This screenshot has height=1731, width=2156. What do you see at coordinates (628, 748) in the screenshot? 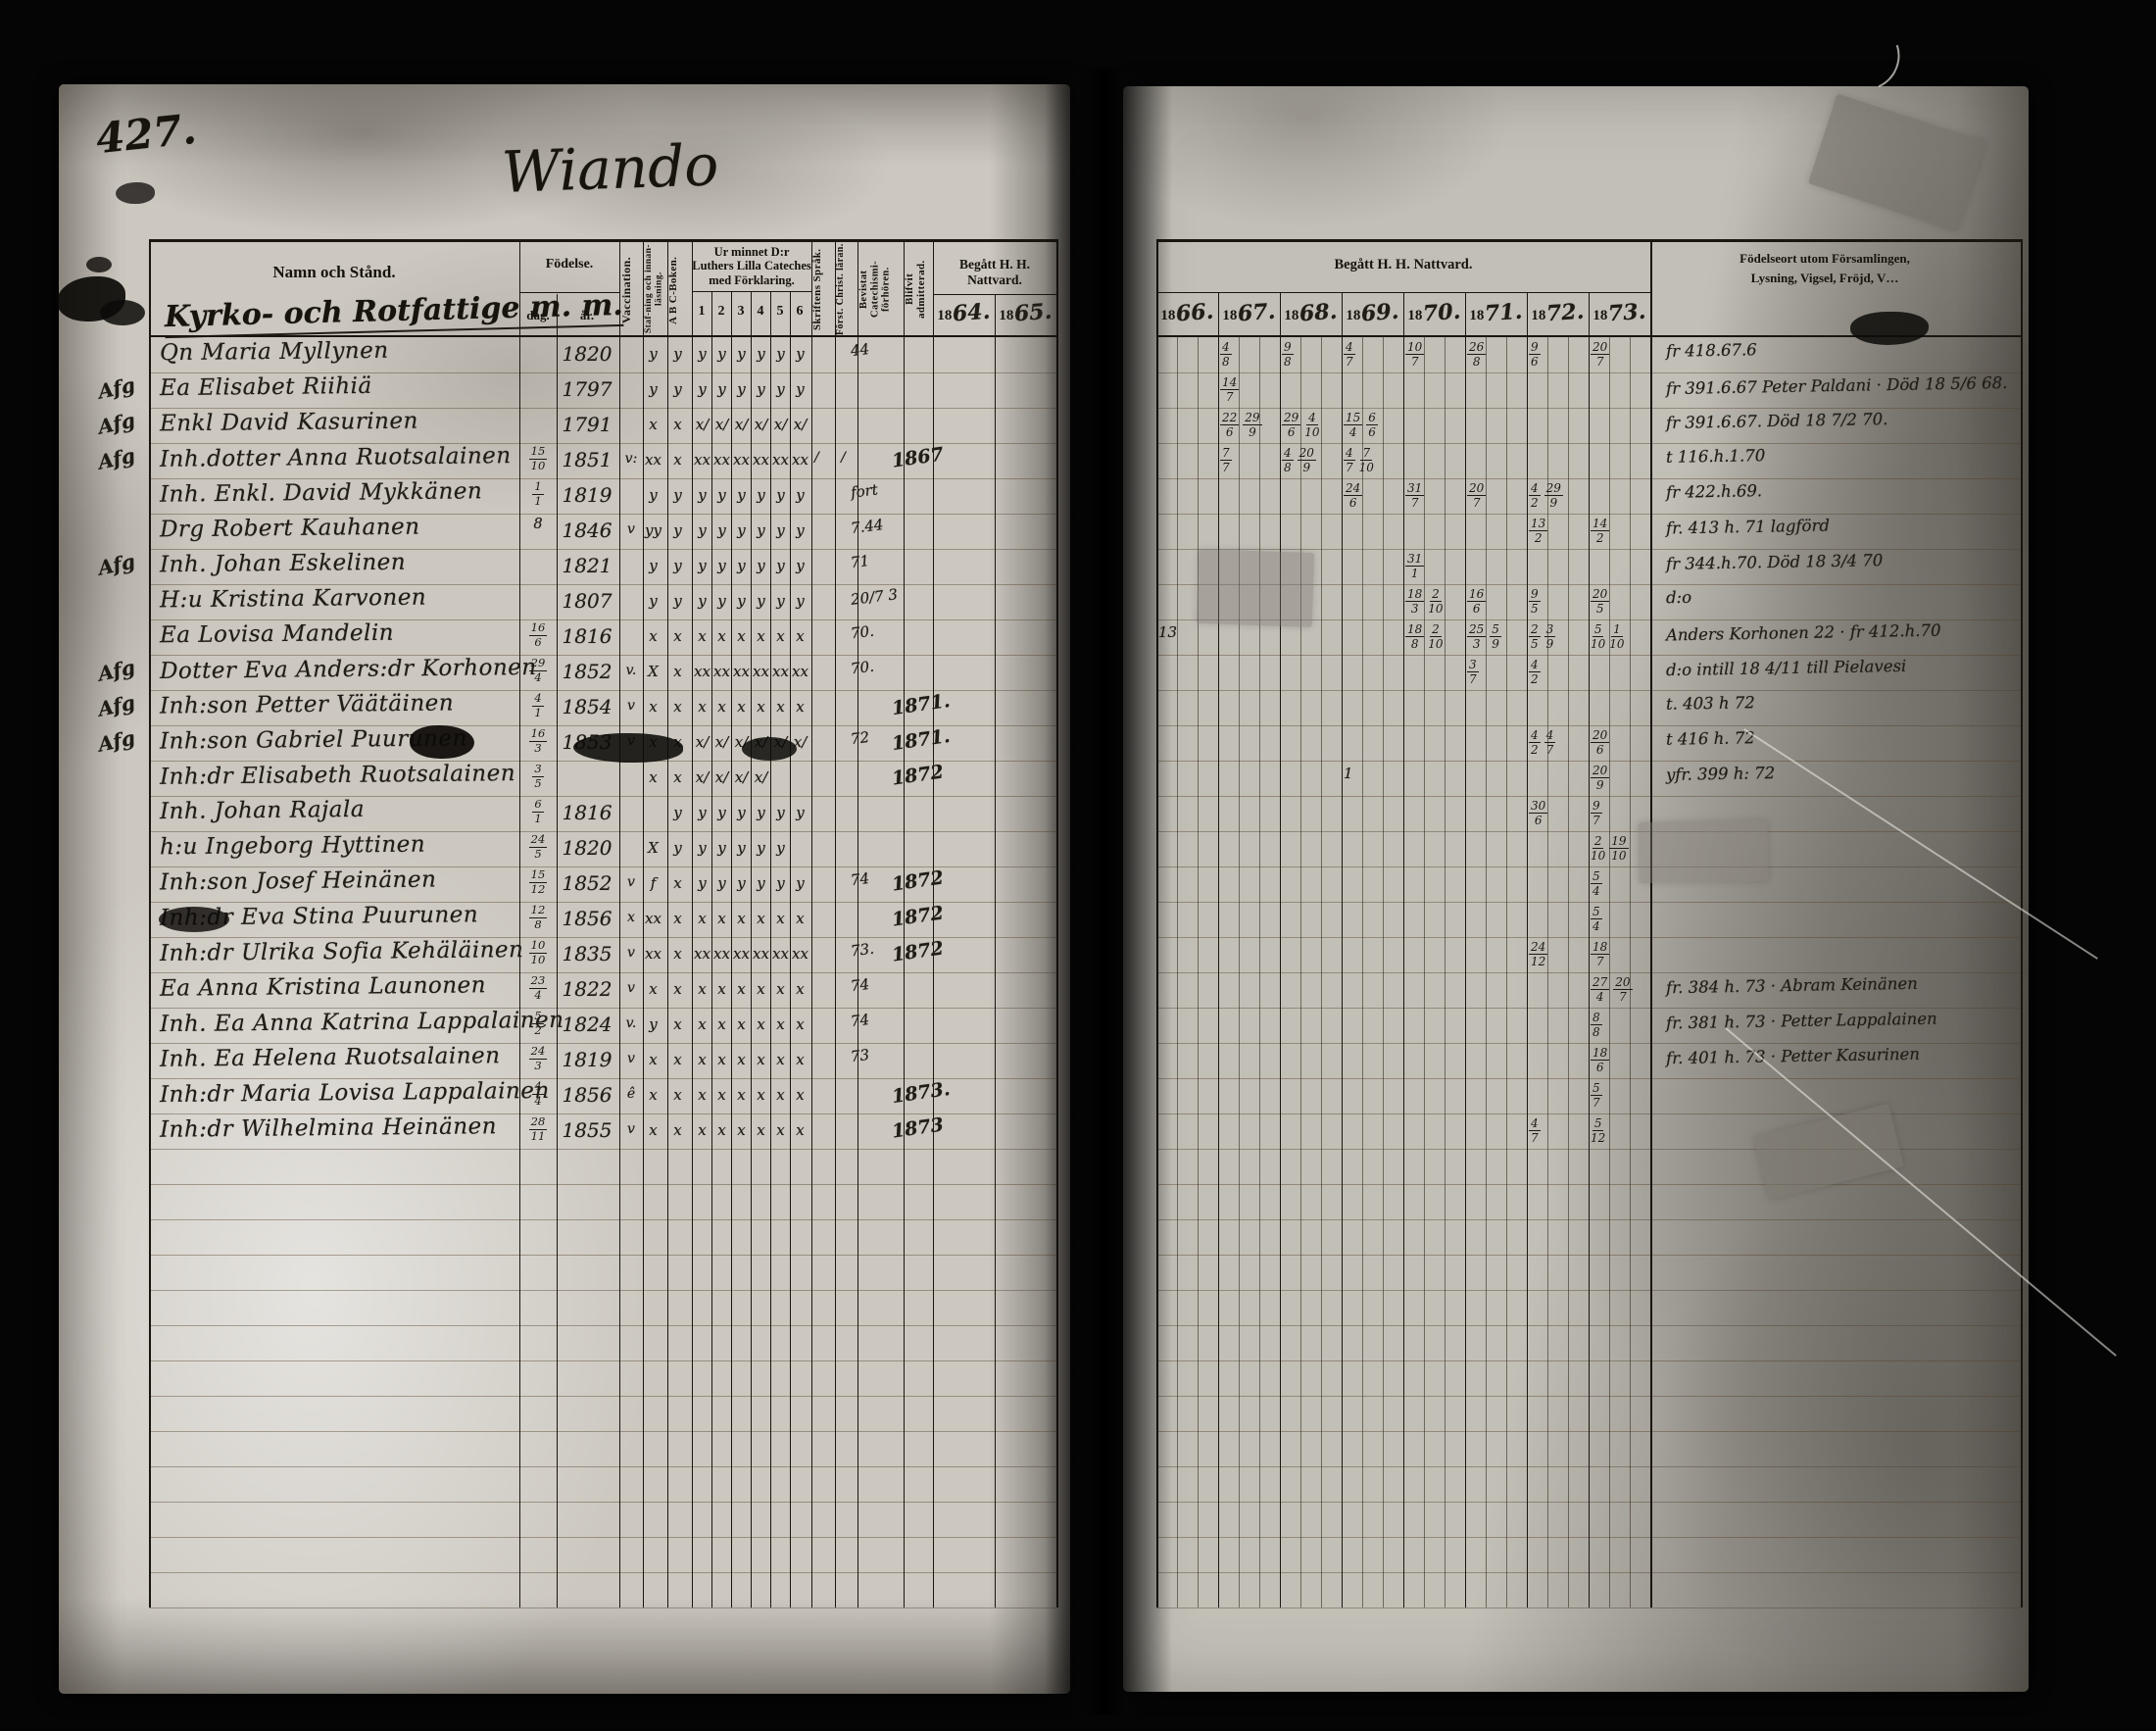
I see `ink-blot` at bounding box center [628, 748].